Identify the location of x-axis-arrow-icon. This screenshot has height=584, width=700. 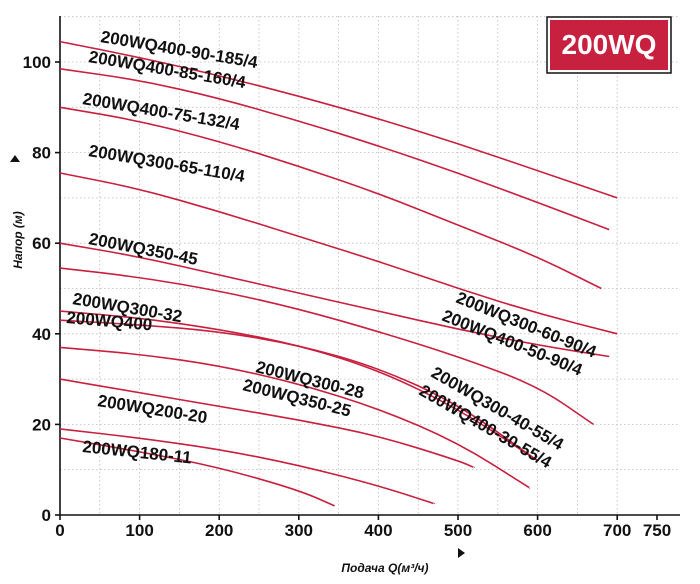
(461, 553).